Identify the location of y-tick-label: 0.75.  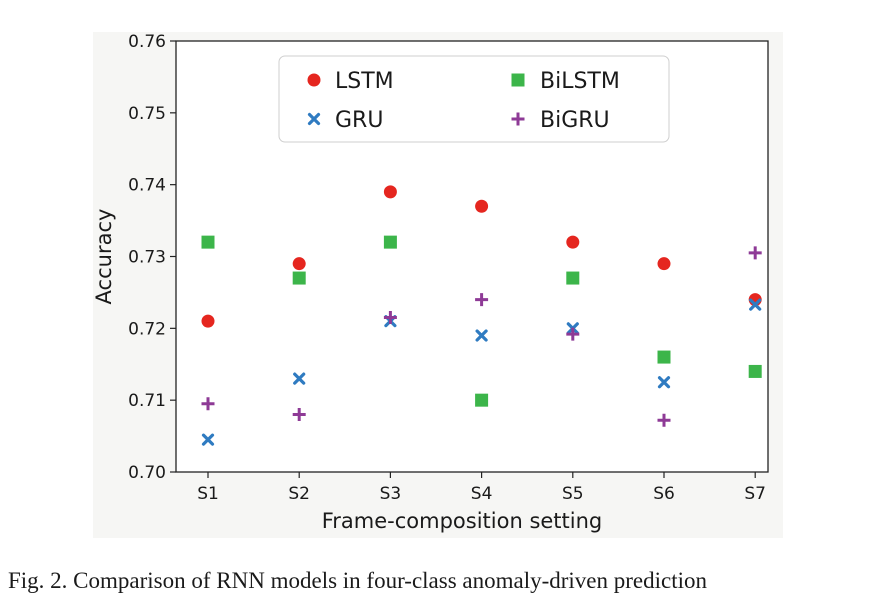
(147, 114).